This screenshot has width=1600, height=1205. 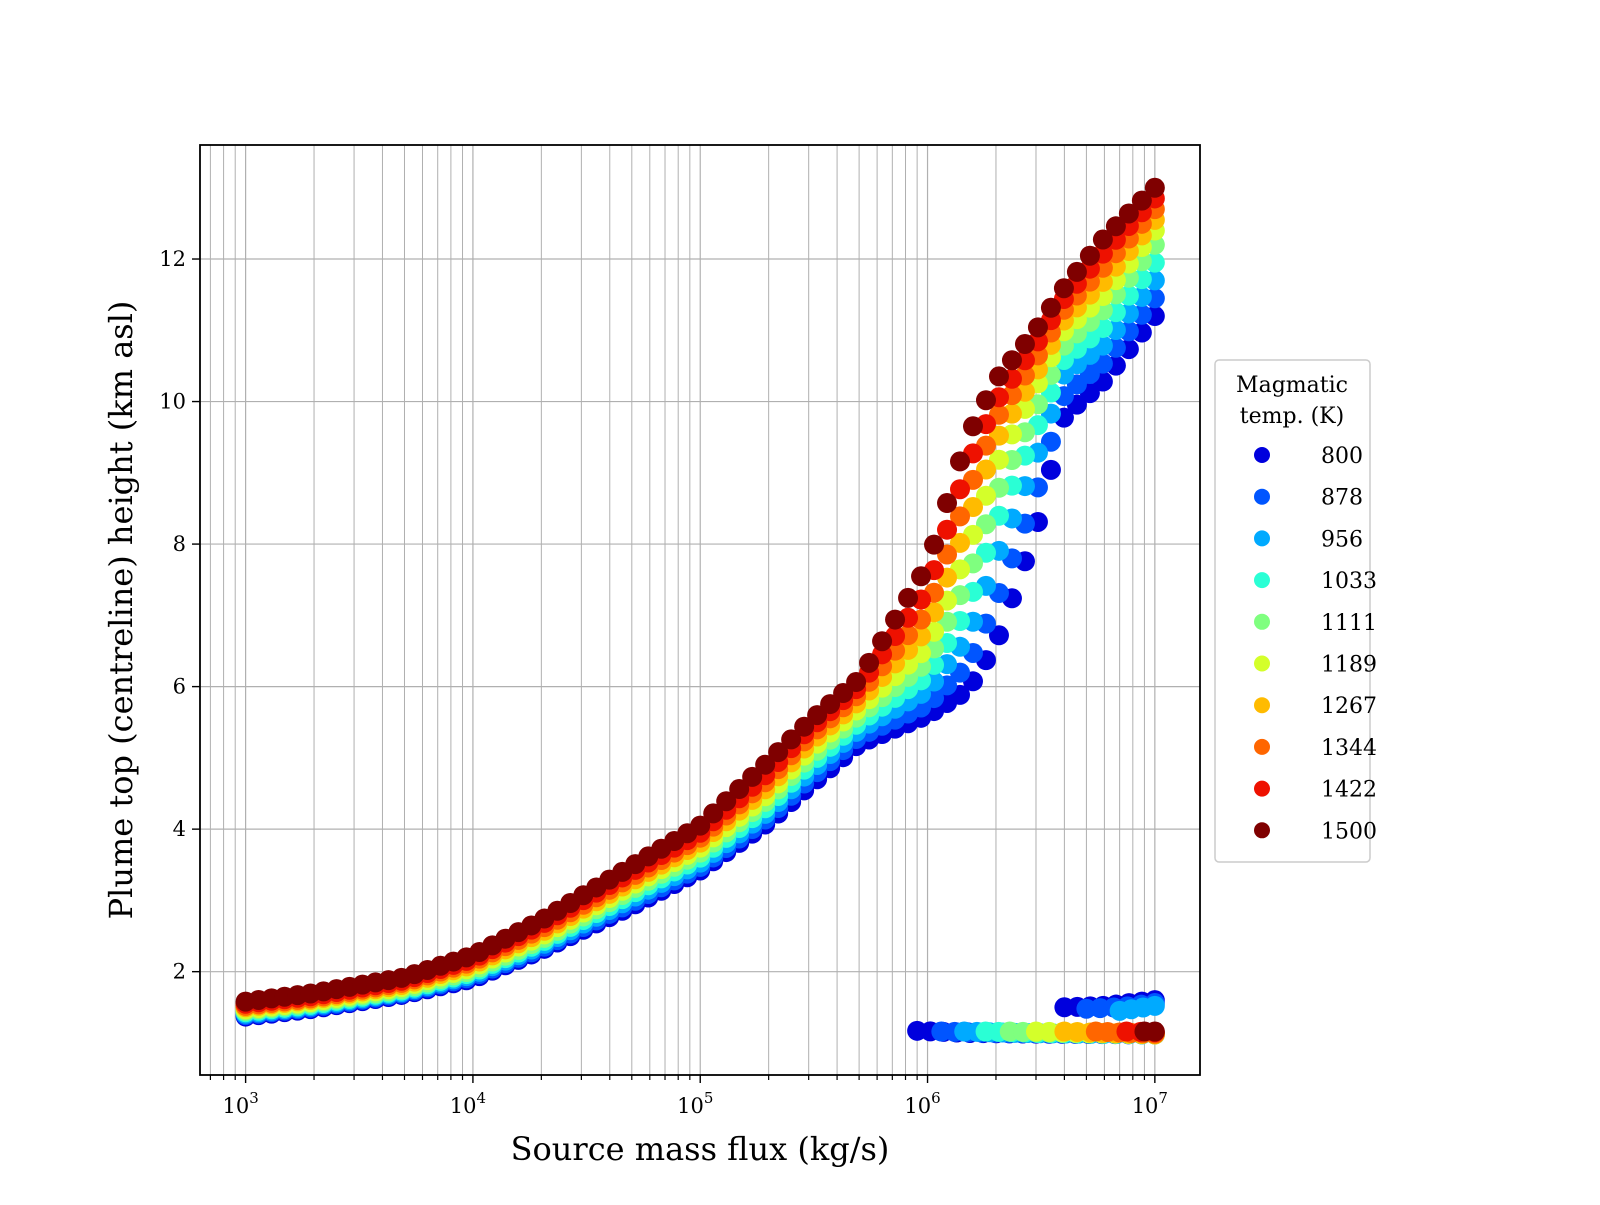 I want to click on legend-entry: 1500, so click(x=1315, y=831).